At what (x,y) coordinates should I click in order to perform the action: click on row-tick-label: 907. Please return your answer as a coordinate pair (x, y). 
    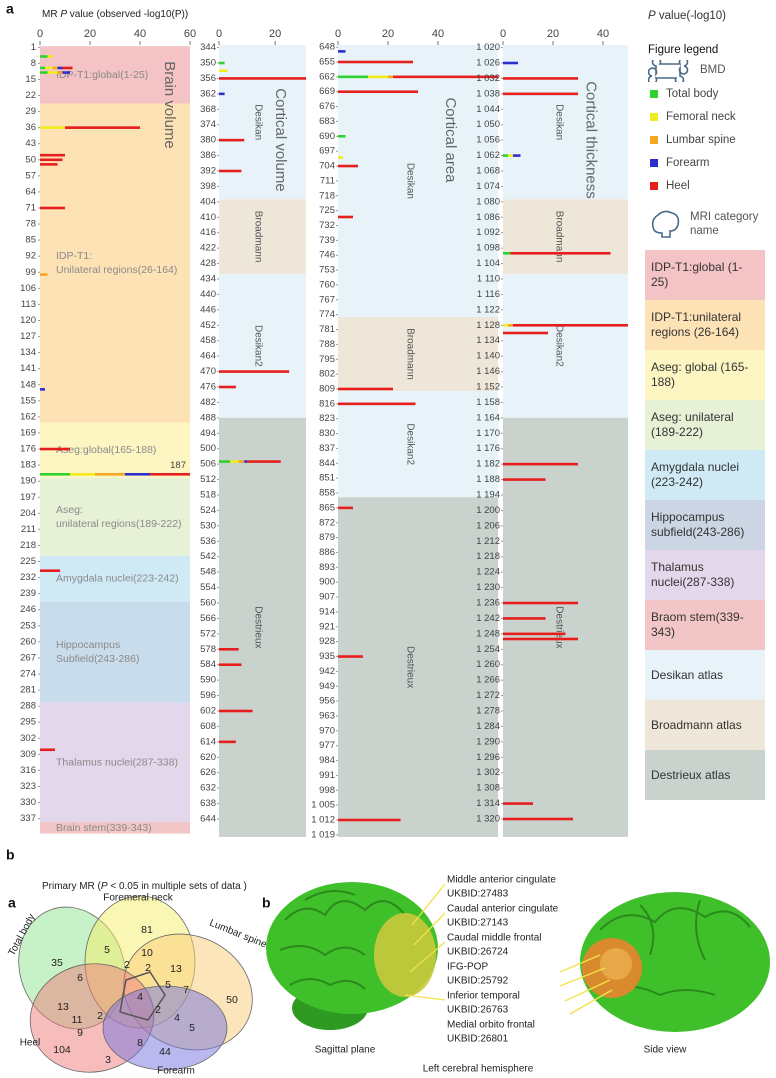
    Looking at the image, I should click on (327, 597).